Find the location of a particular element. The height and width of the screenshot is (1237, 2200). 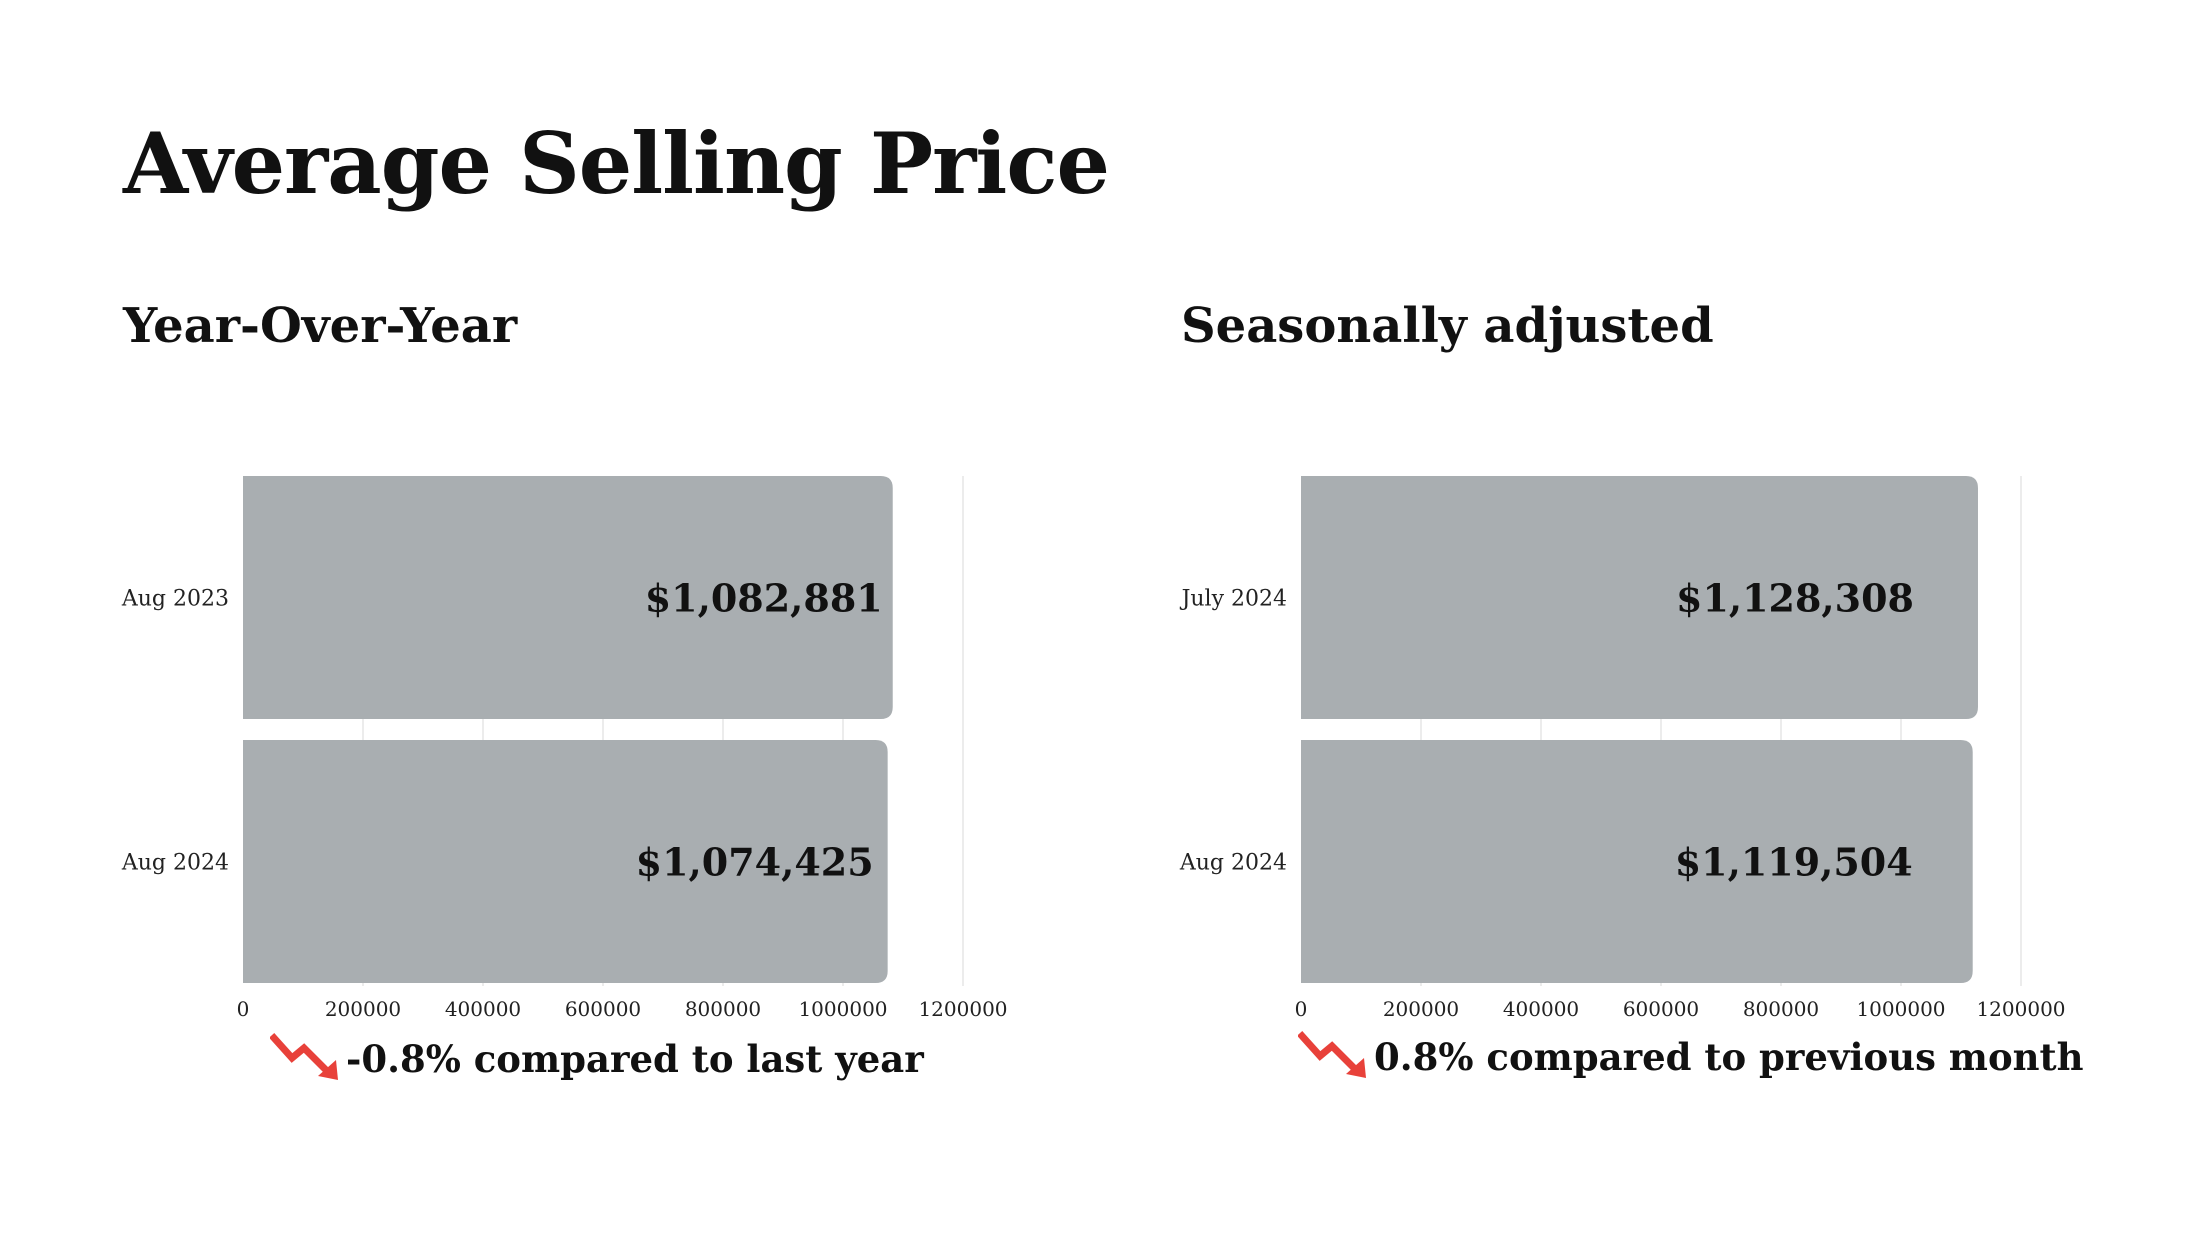

summary-year-over-year: -0.8% compared to last year is located at coordinates (597, 1059).